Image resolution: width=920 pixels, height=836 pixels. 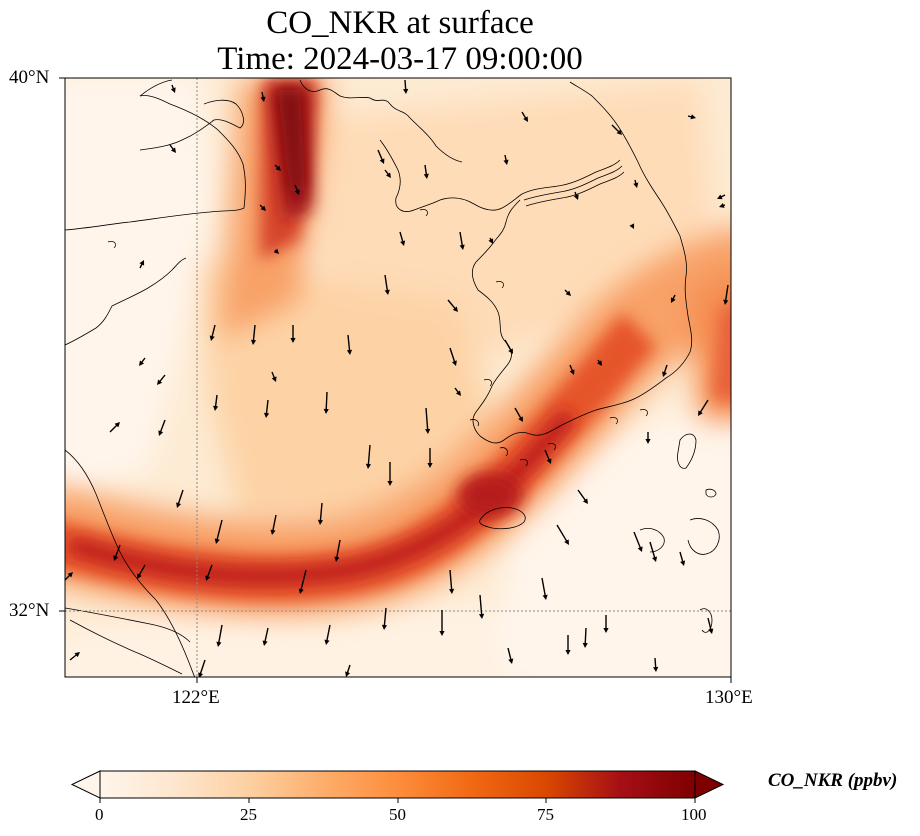 What do you see at coordinates (833, 780) in the screenshot?
I see `colorbar-label: CO_NKR (ppbv)` at bounding box center [833, 780].